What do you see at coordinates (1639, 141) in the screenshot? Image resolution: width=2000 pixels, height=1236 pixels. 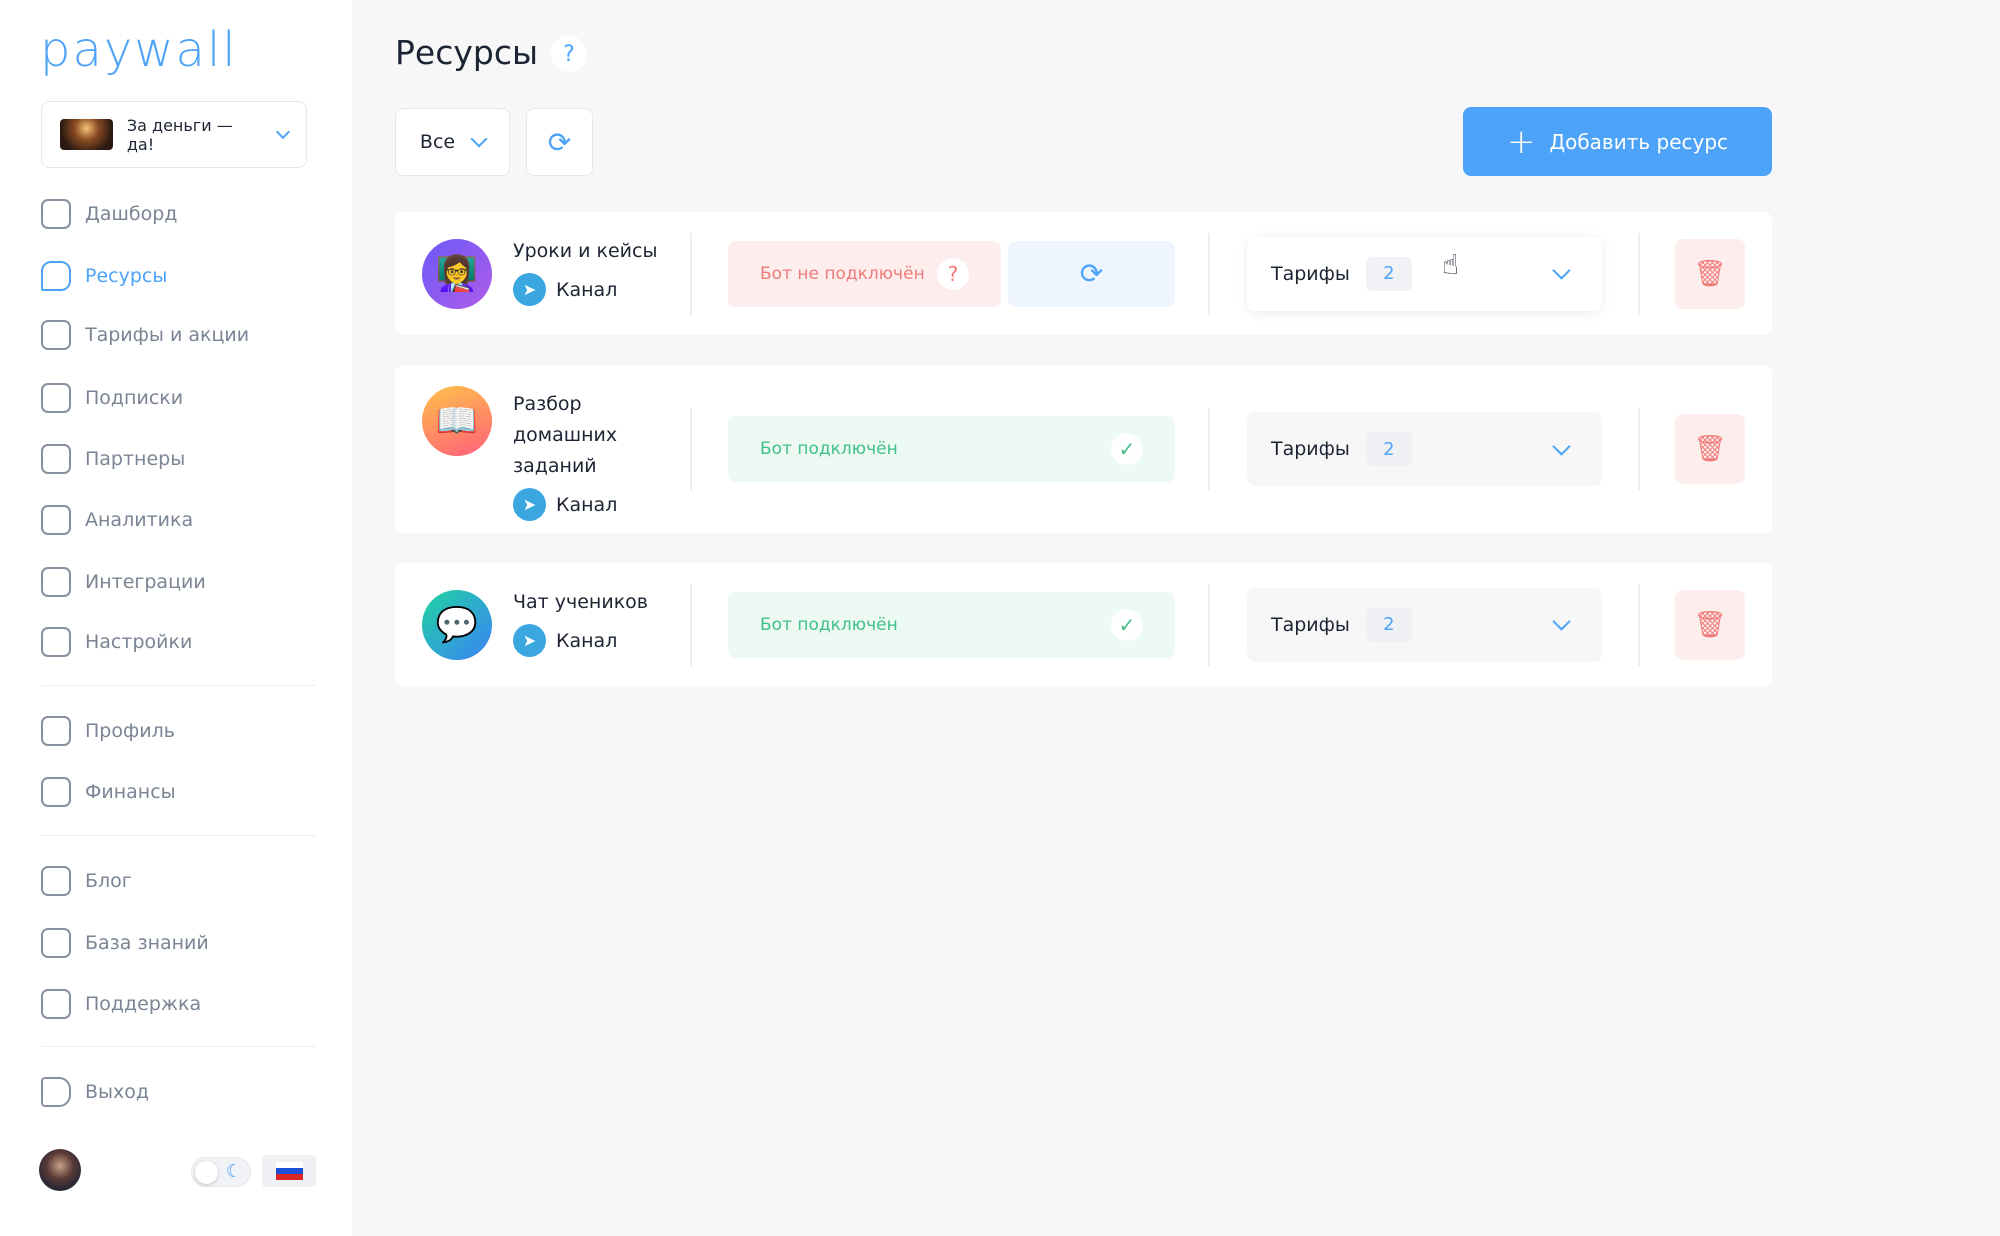 I see `add-resource-label: Добавить ресурс` at bounding box center [1639, 141].